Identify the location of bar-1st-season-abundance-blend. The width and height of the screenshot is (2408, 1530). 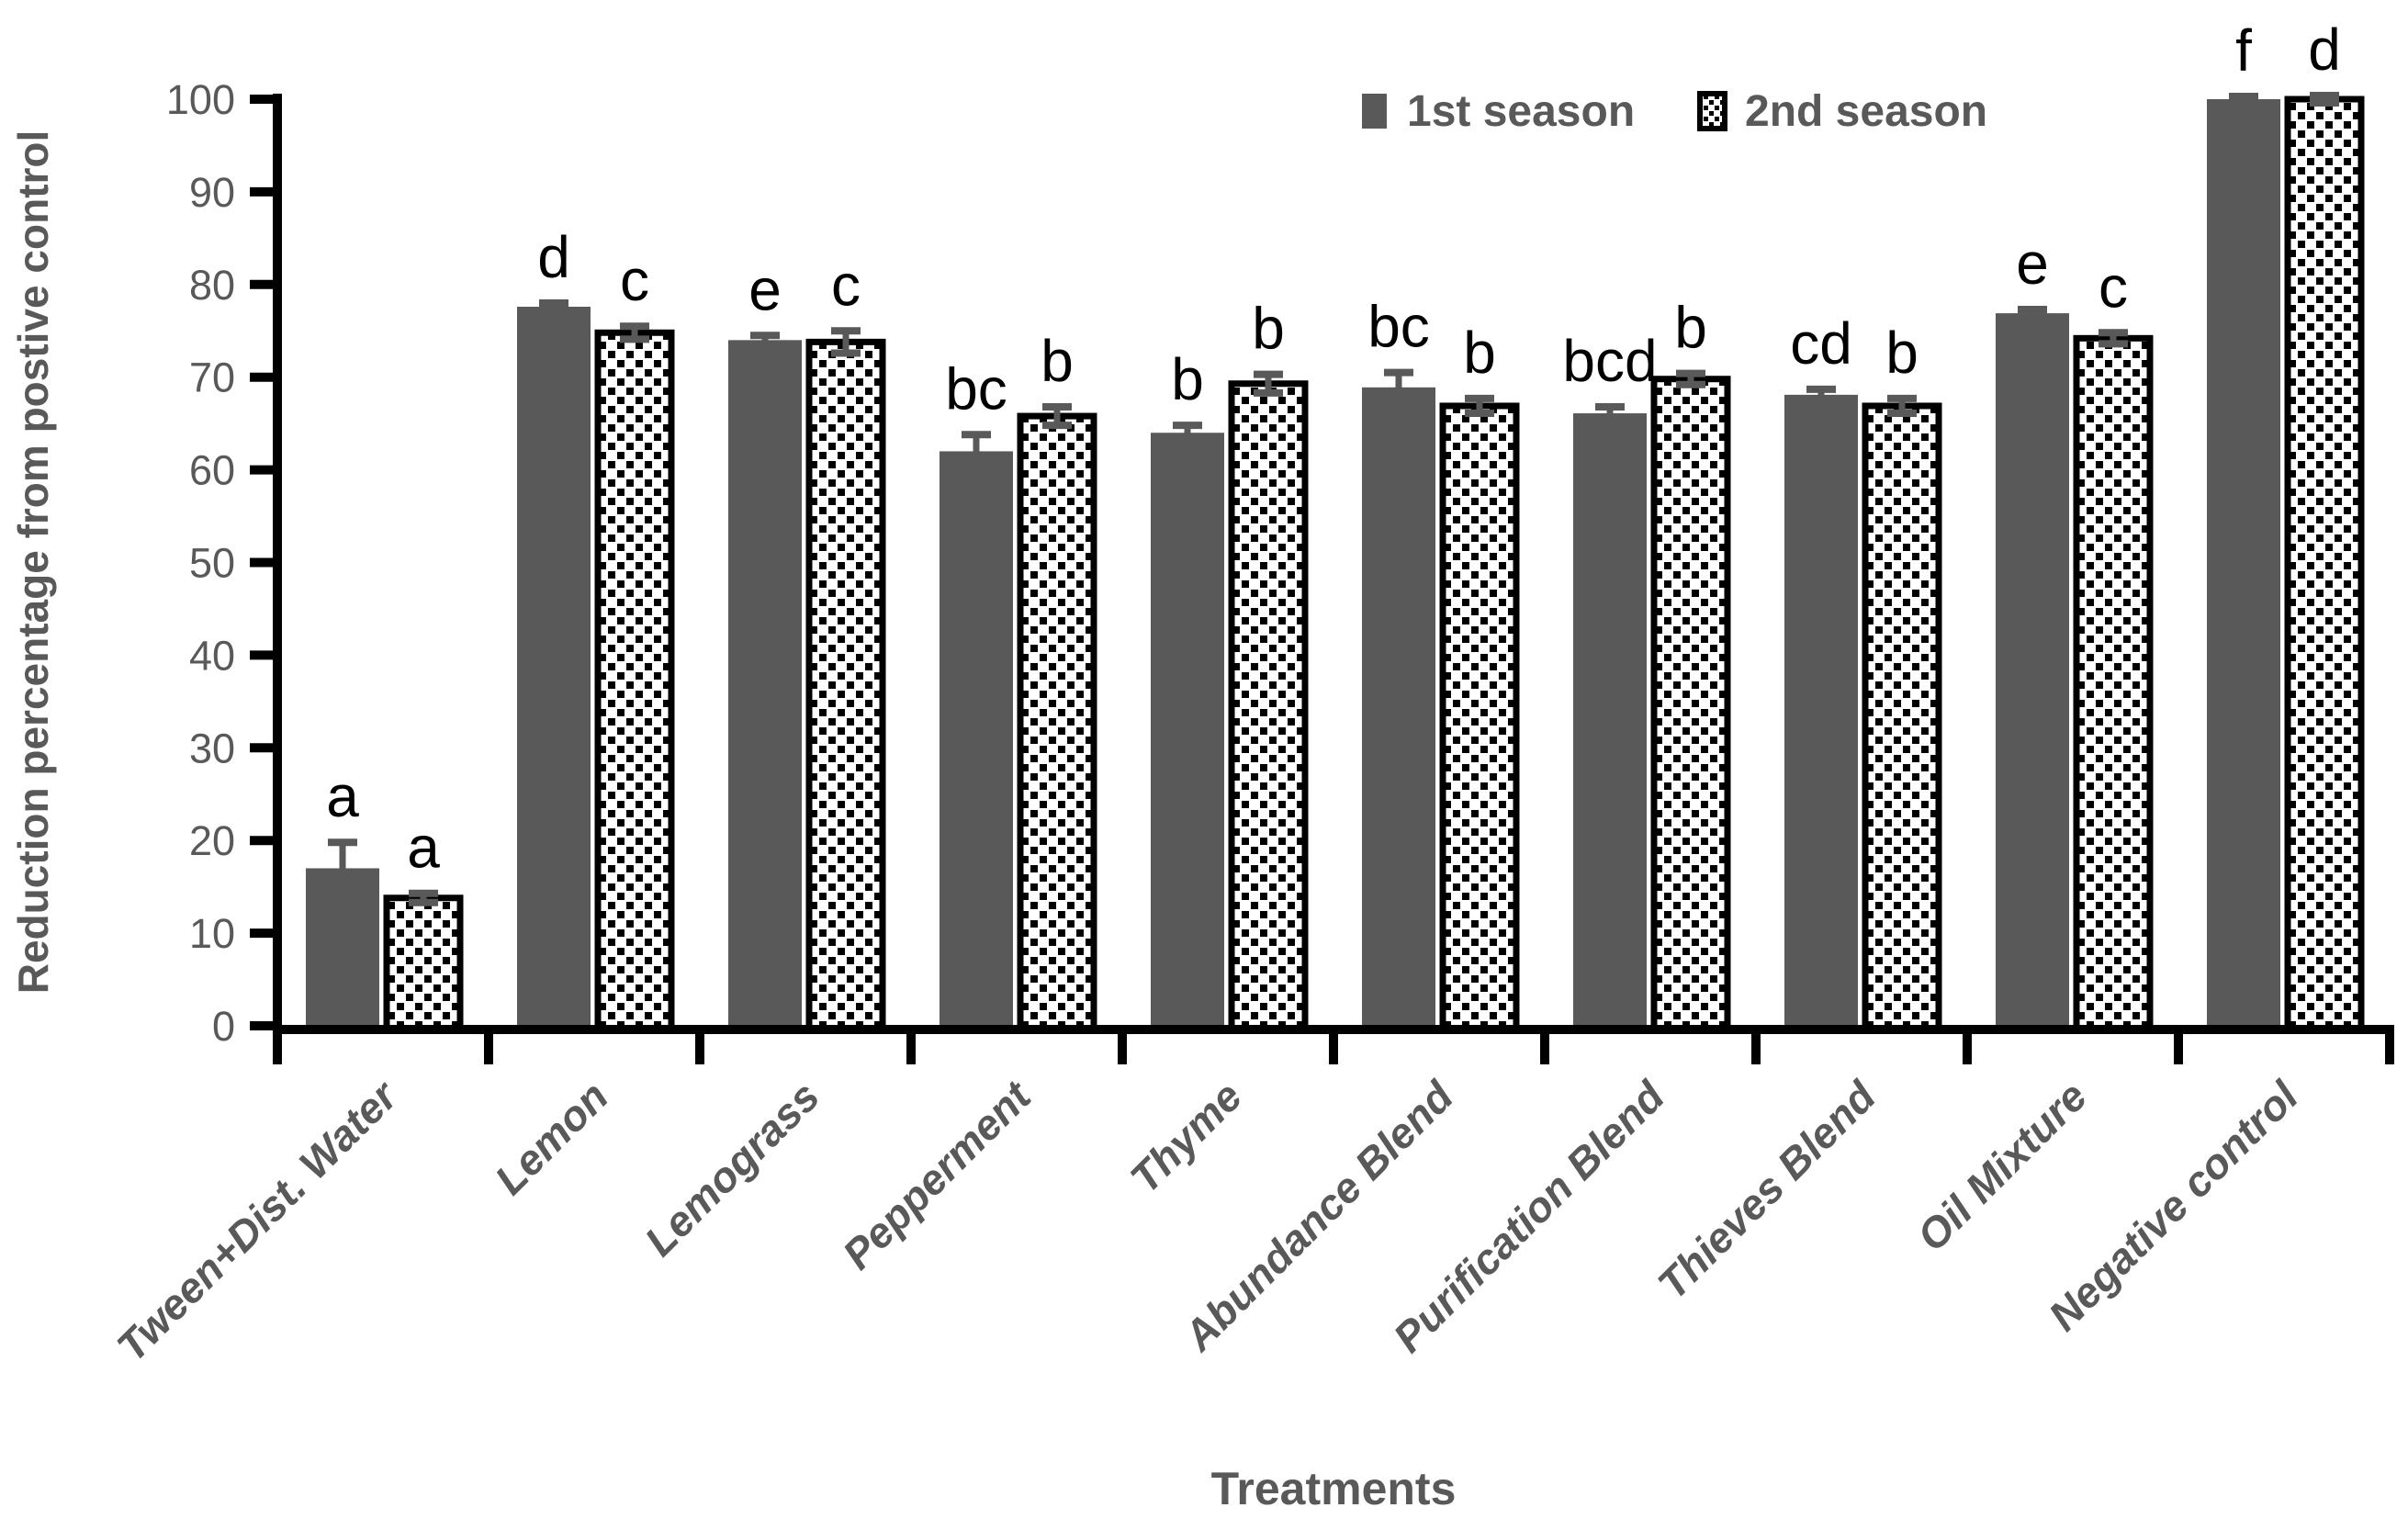
(1398, 708).